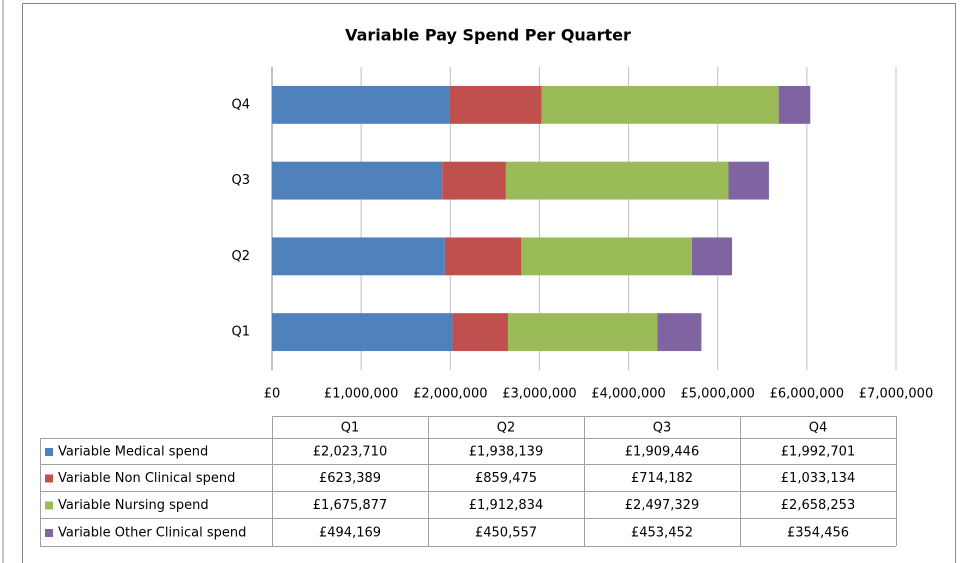  Describe the element at coordinates (506, 428) in the screenshot. I see `table-header: Q2` at that location.